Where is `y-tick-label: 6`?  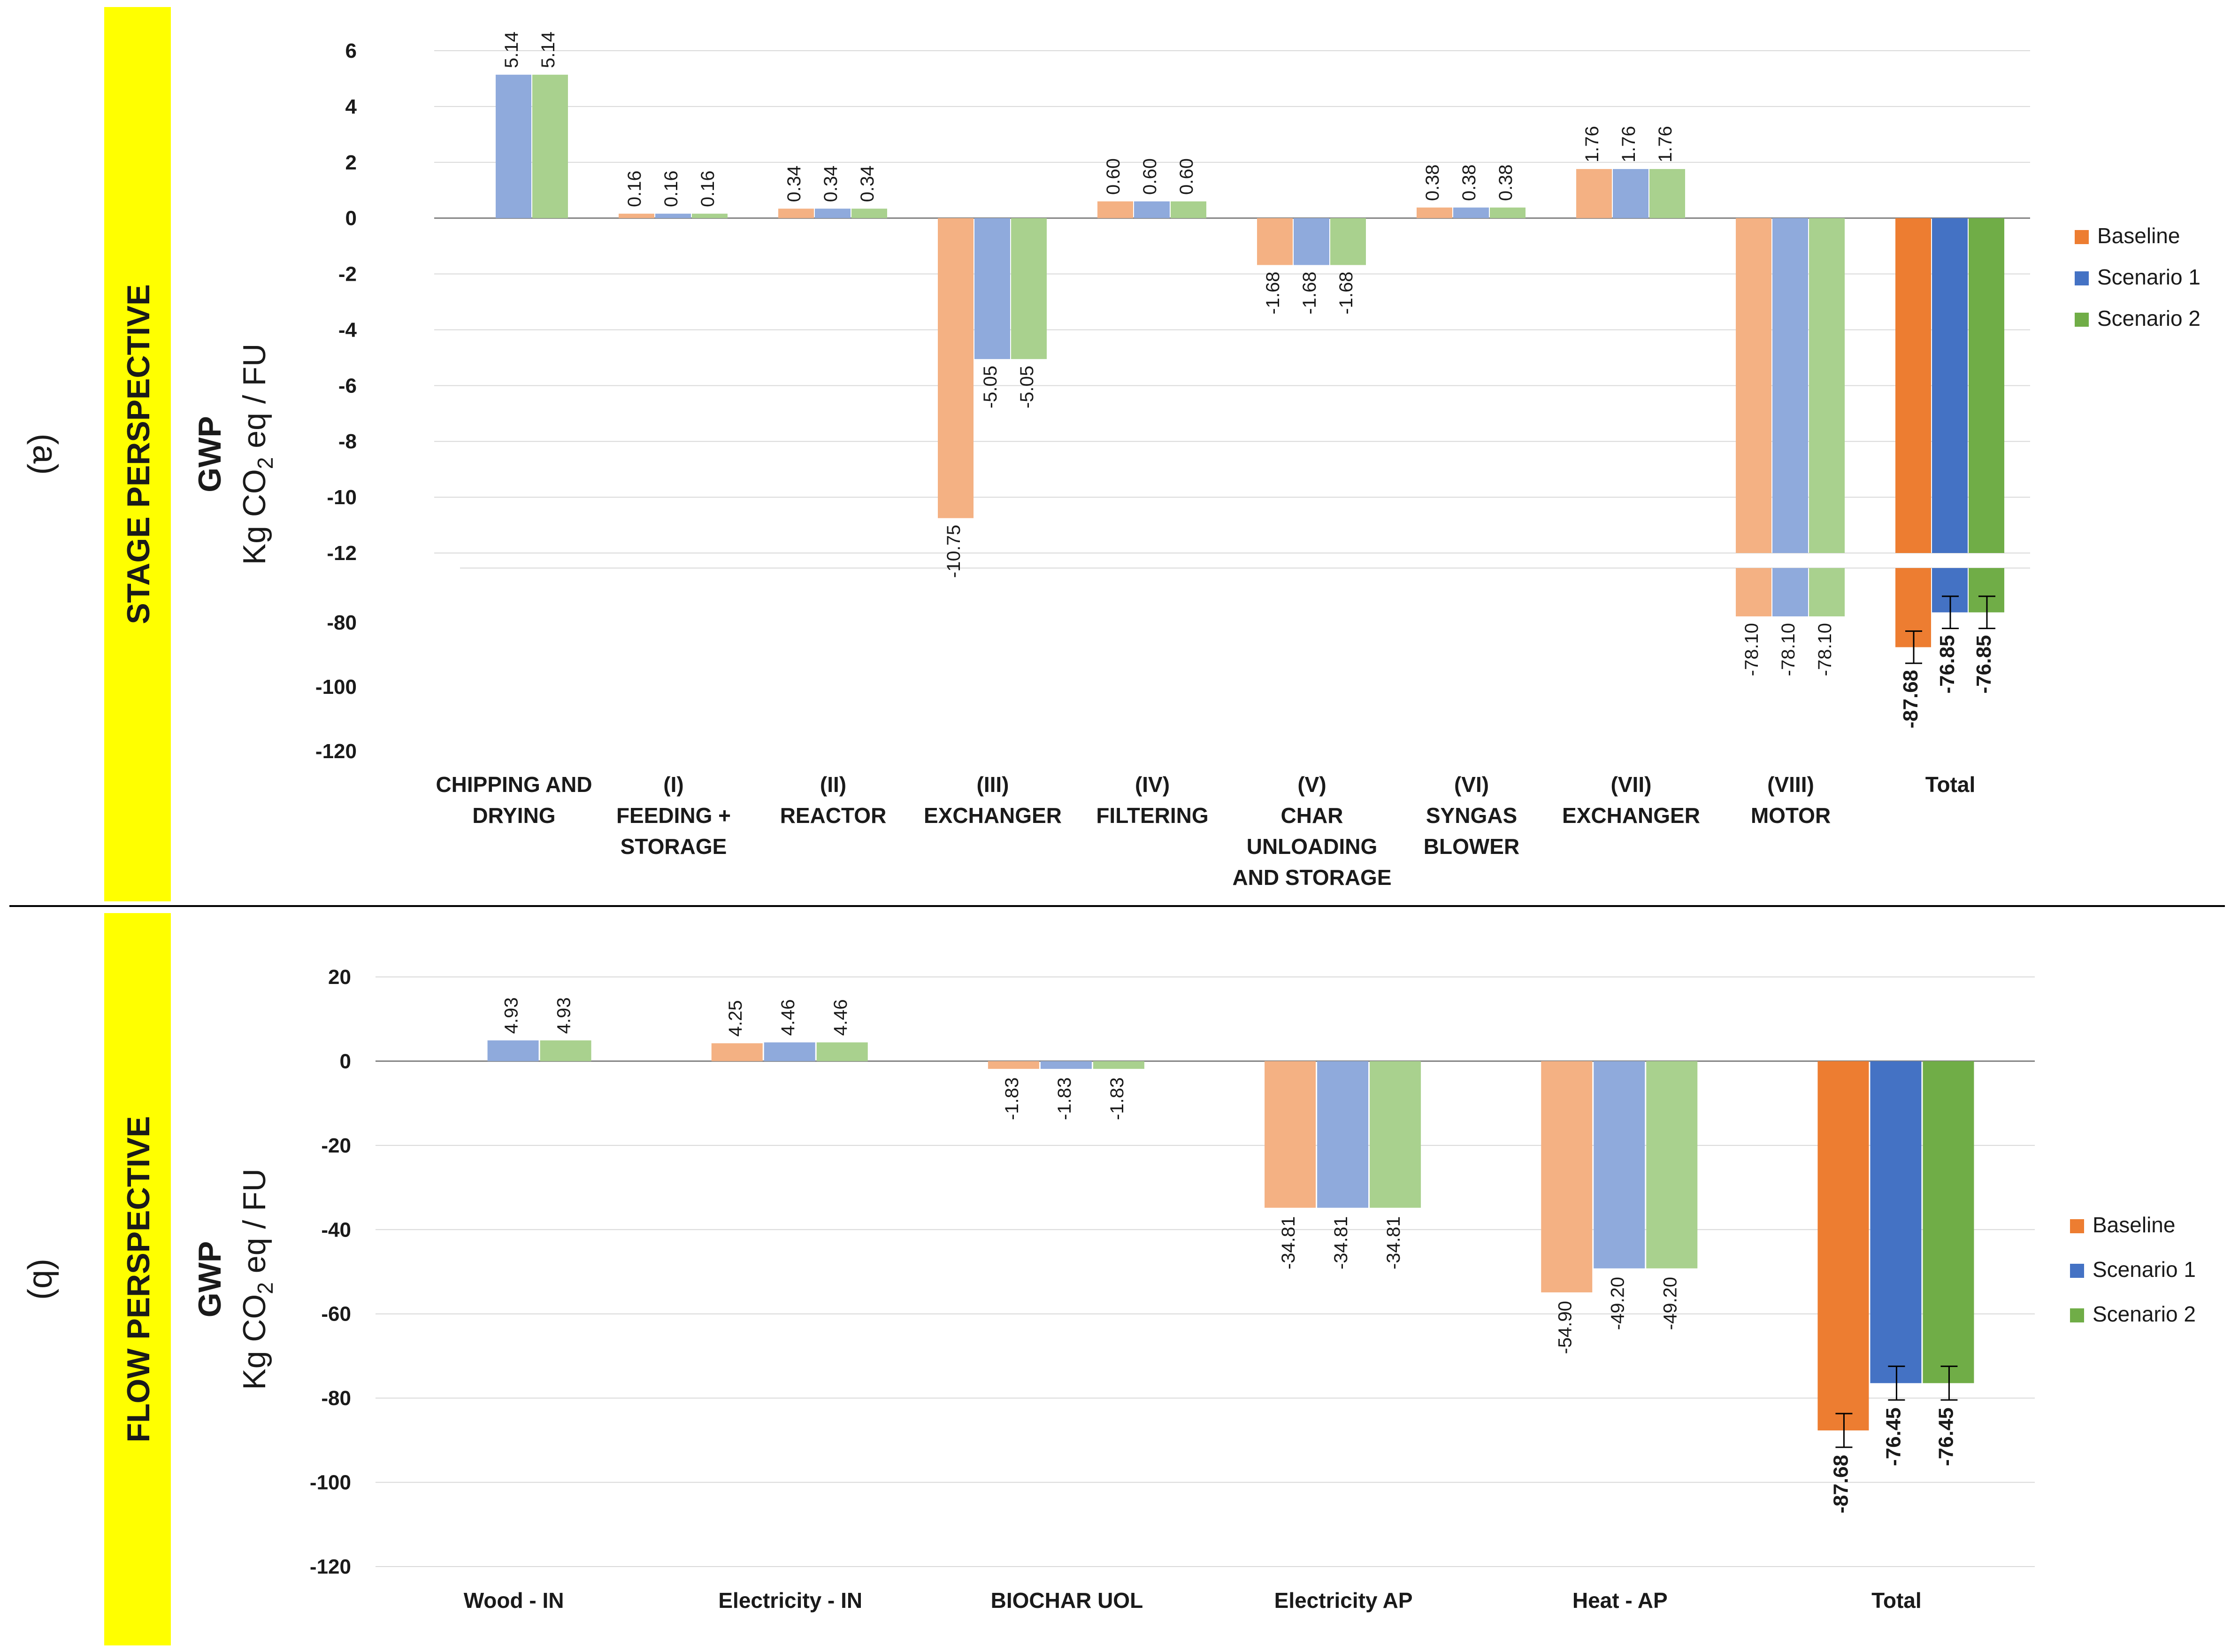
y-tick-label: 6 is located at coordinates (351, 51).